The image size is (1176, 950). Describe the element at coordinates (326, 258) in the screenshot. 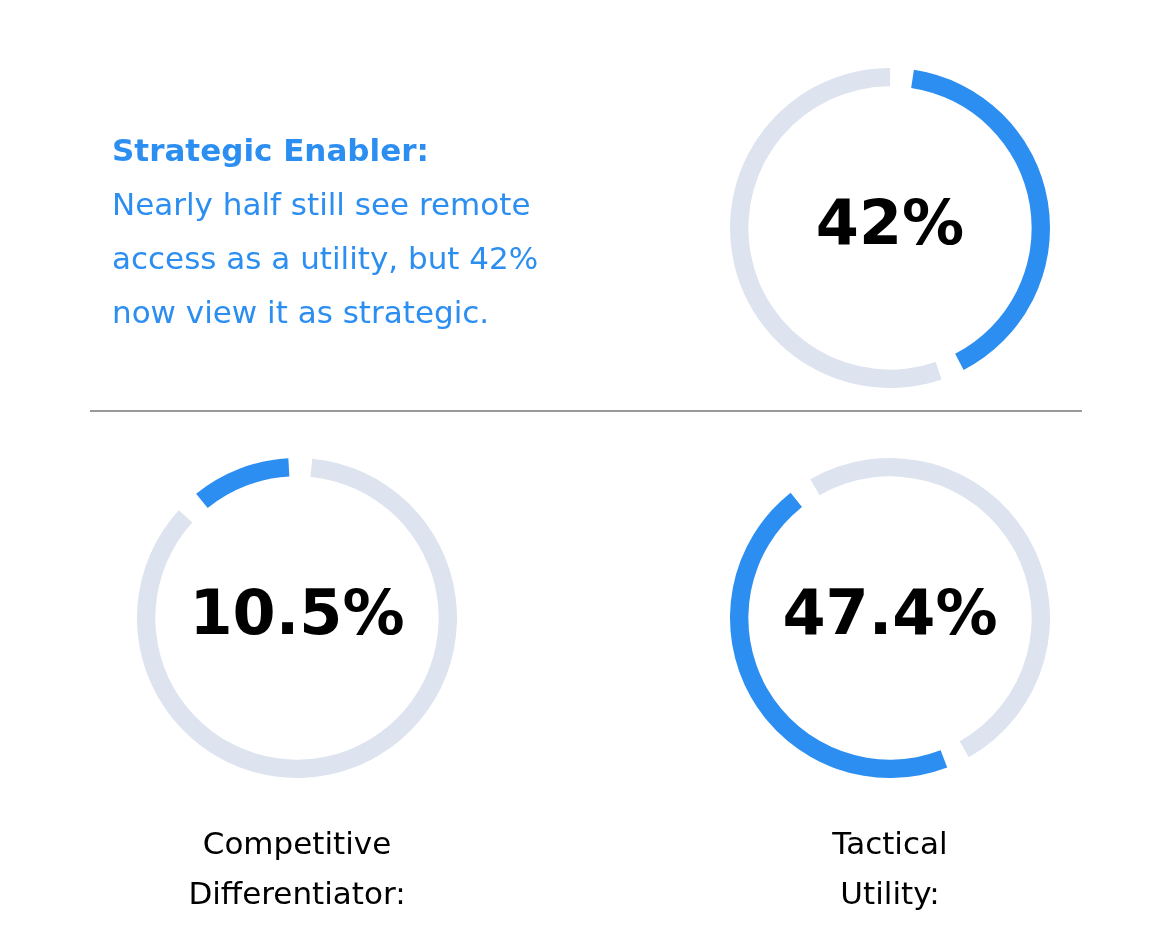

I see `text: Nearly half still see remote access as a utility, but 42% now view it as strategic.` at that location.